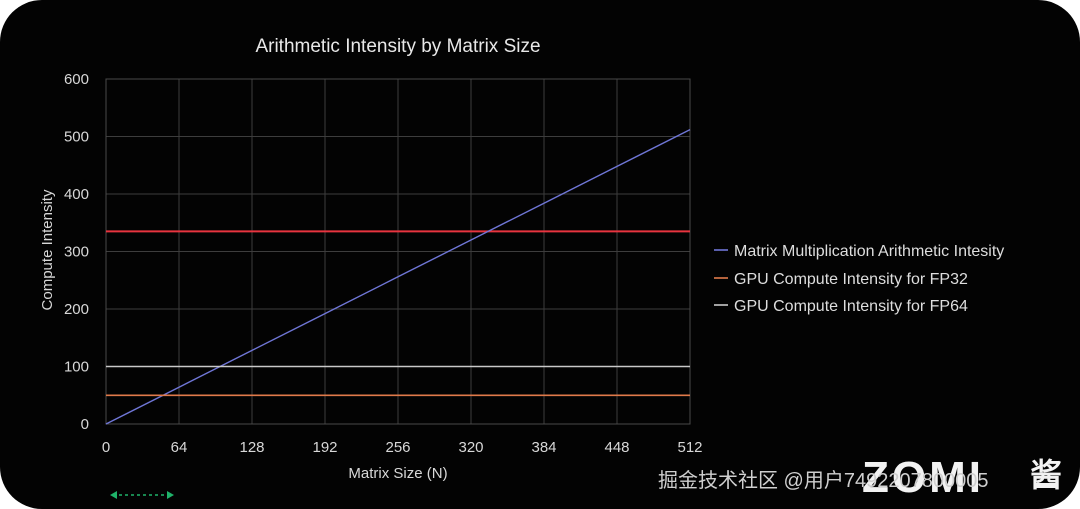  Describe the element at coordinates (397, 473) in the screenshot. I see `x-axis-label: Matrix Size (N)` at that location.